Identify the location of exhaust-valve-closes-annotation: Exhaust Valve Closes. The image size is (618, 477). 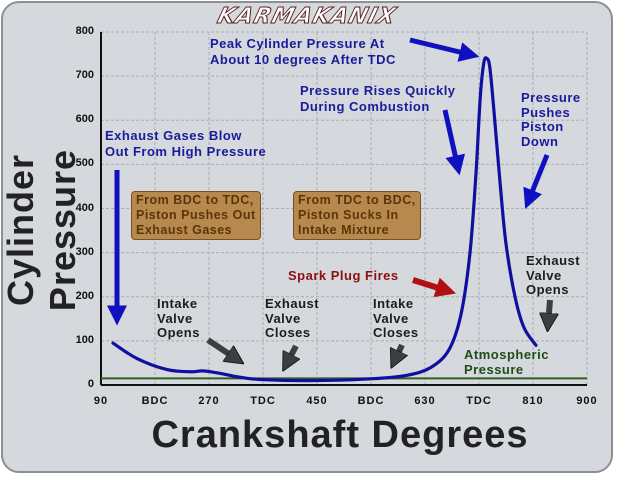
(292, 318).